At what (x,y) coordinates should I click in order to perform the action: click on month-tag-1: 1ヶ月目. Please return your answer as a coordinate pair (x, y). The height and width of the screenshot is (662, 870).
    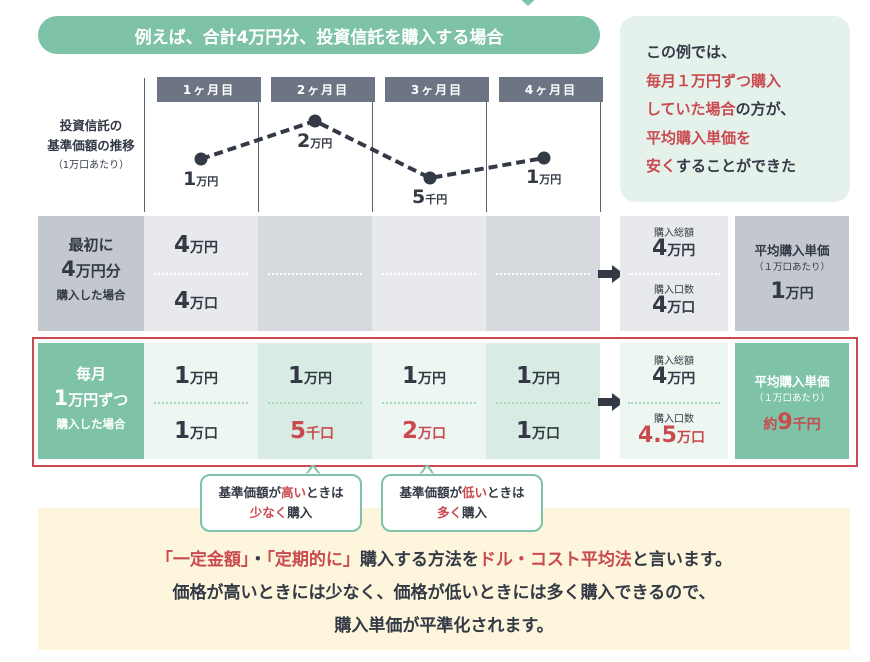
    Looking at the image, I should click on (209, 89).